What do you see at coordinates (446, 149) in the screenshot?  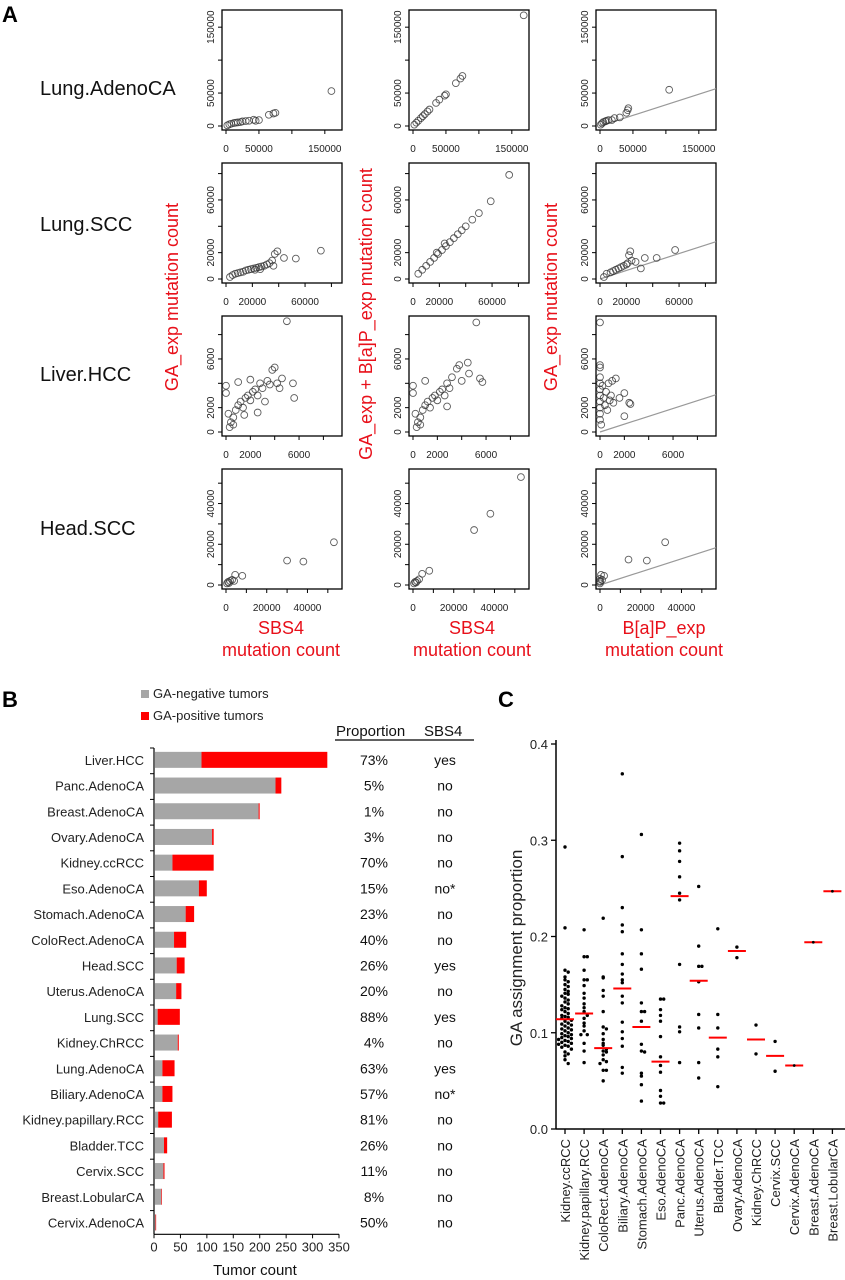 I see `x-tick-label: 50000` at bounding box center [446, 149].